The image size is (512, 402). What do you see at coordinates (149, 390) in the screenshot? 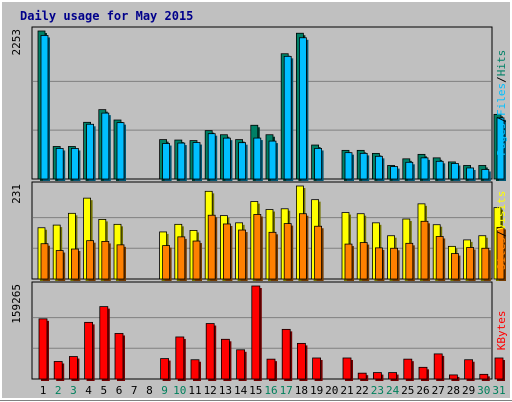
I see `x-tick-label-8: 8` at bounding box center [149, 390].